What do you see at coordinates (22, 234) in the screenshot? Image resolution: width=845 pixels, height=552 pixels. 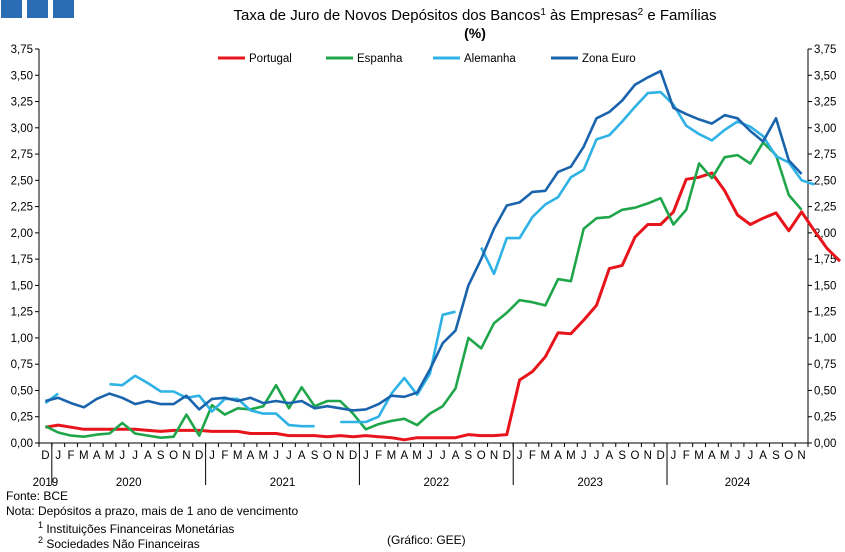 I see `y-tick-label-left: 2,00` at bounding box center [22, 234].